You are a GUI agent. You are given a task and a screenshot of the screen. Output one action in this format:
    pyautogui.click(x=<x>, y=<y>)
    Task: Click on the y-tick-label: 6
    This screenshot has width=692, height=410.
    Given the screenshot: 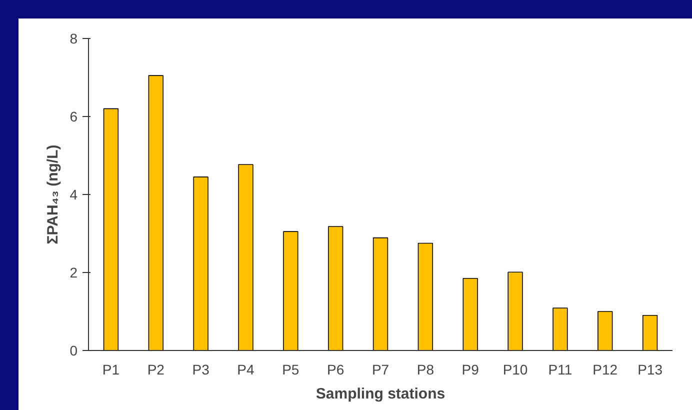 What is the action you would take?
    pyautogui.click(x=74, y=116)
    